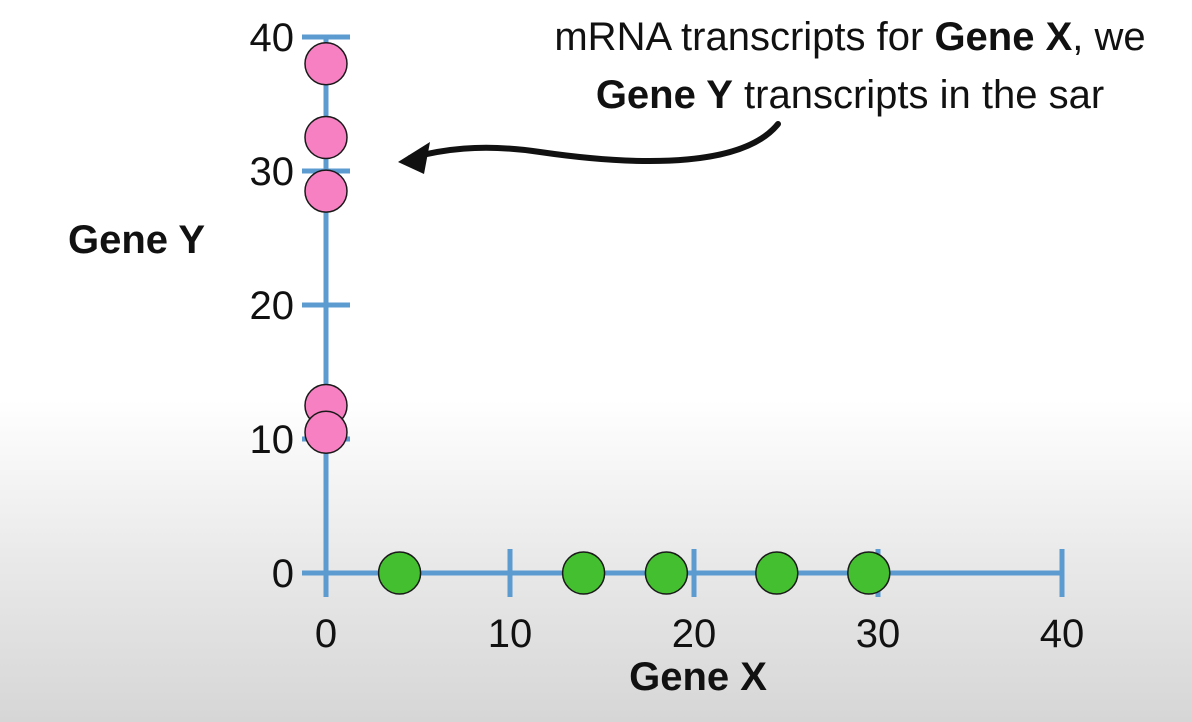 The height and width of the screenshot is (722, 1192). I want to click on x-tick-label: 40, so click(1062, 634).